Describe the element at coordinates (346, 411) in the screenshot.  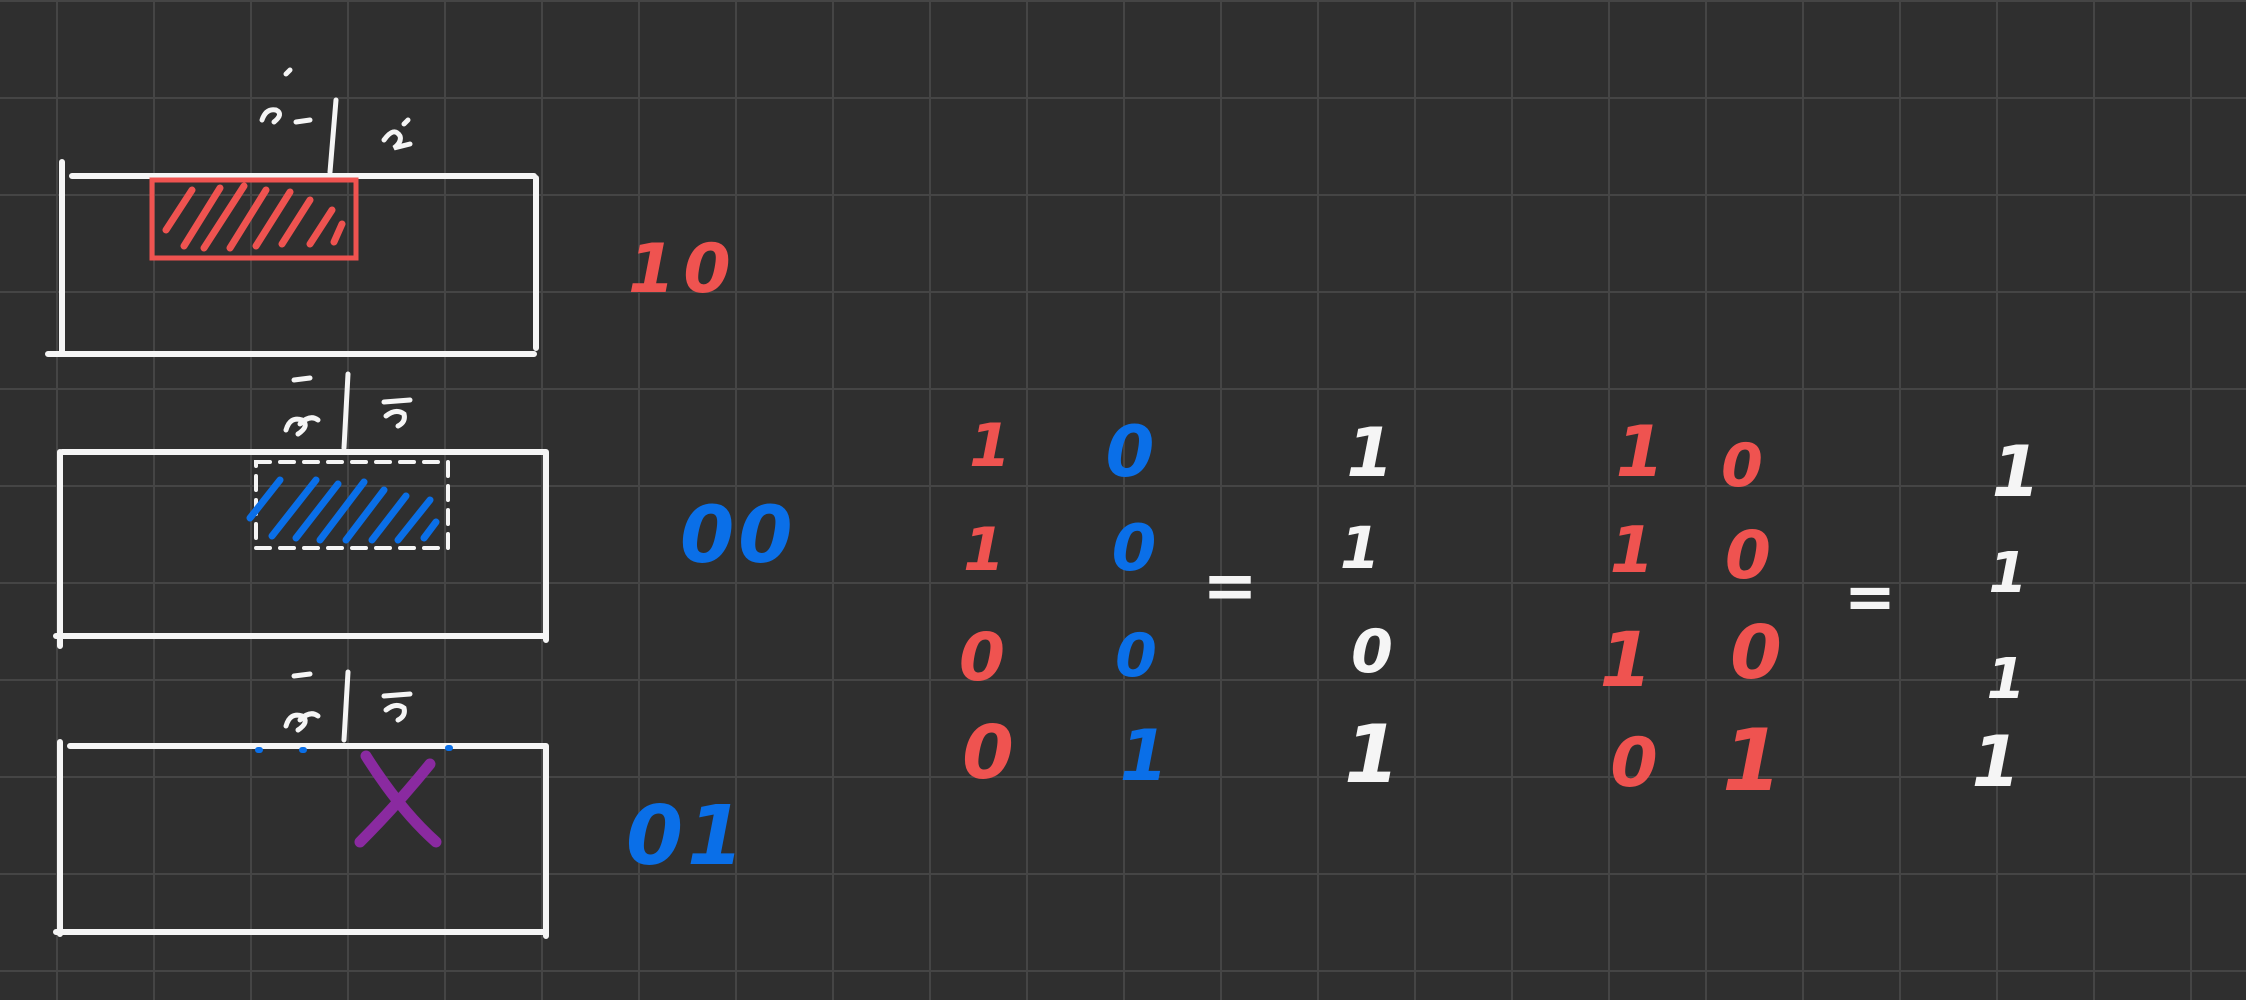
I see `panel-2-divider` at that location.